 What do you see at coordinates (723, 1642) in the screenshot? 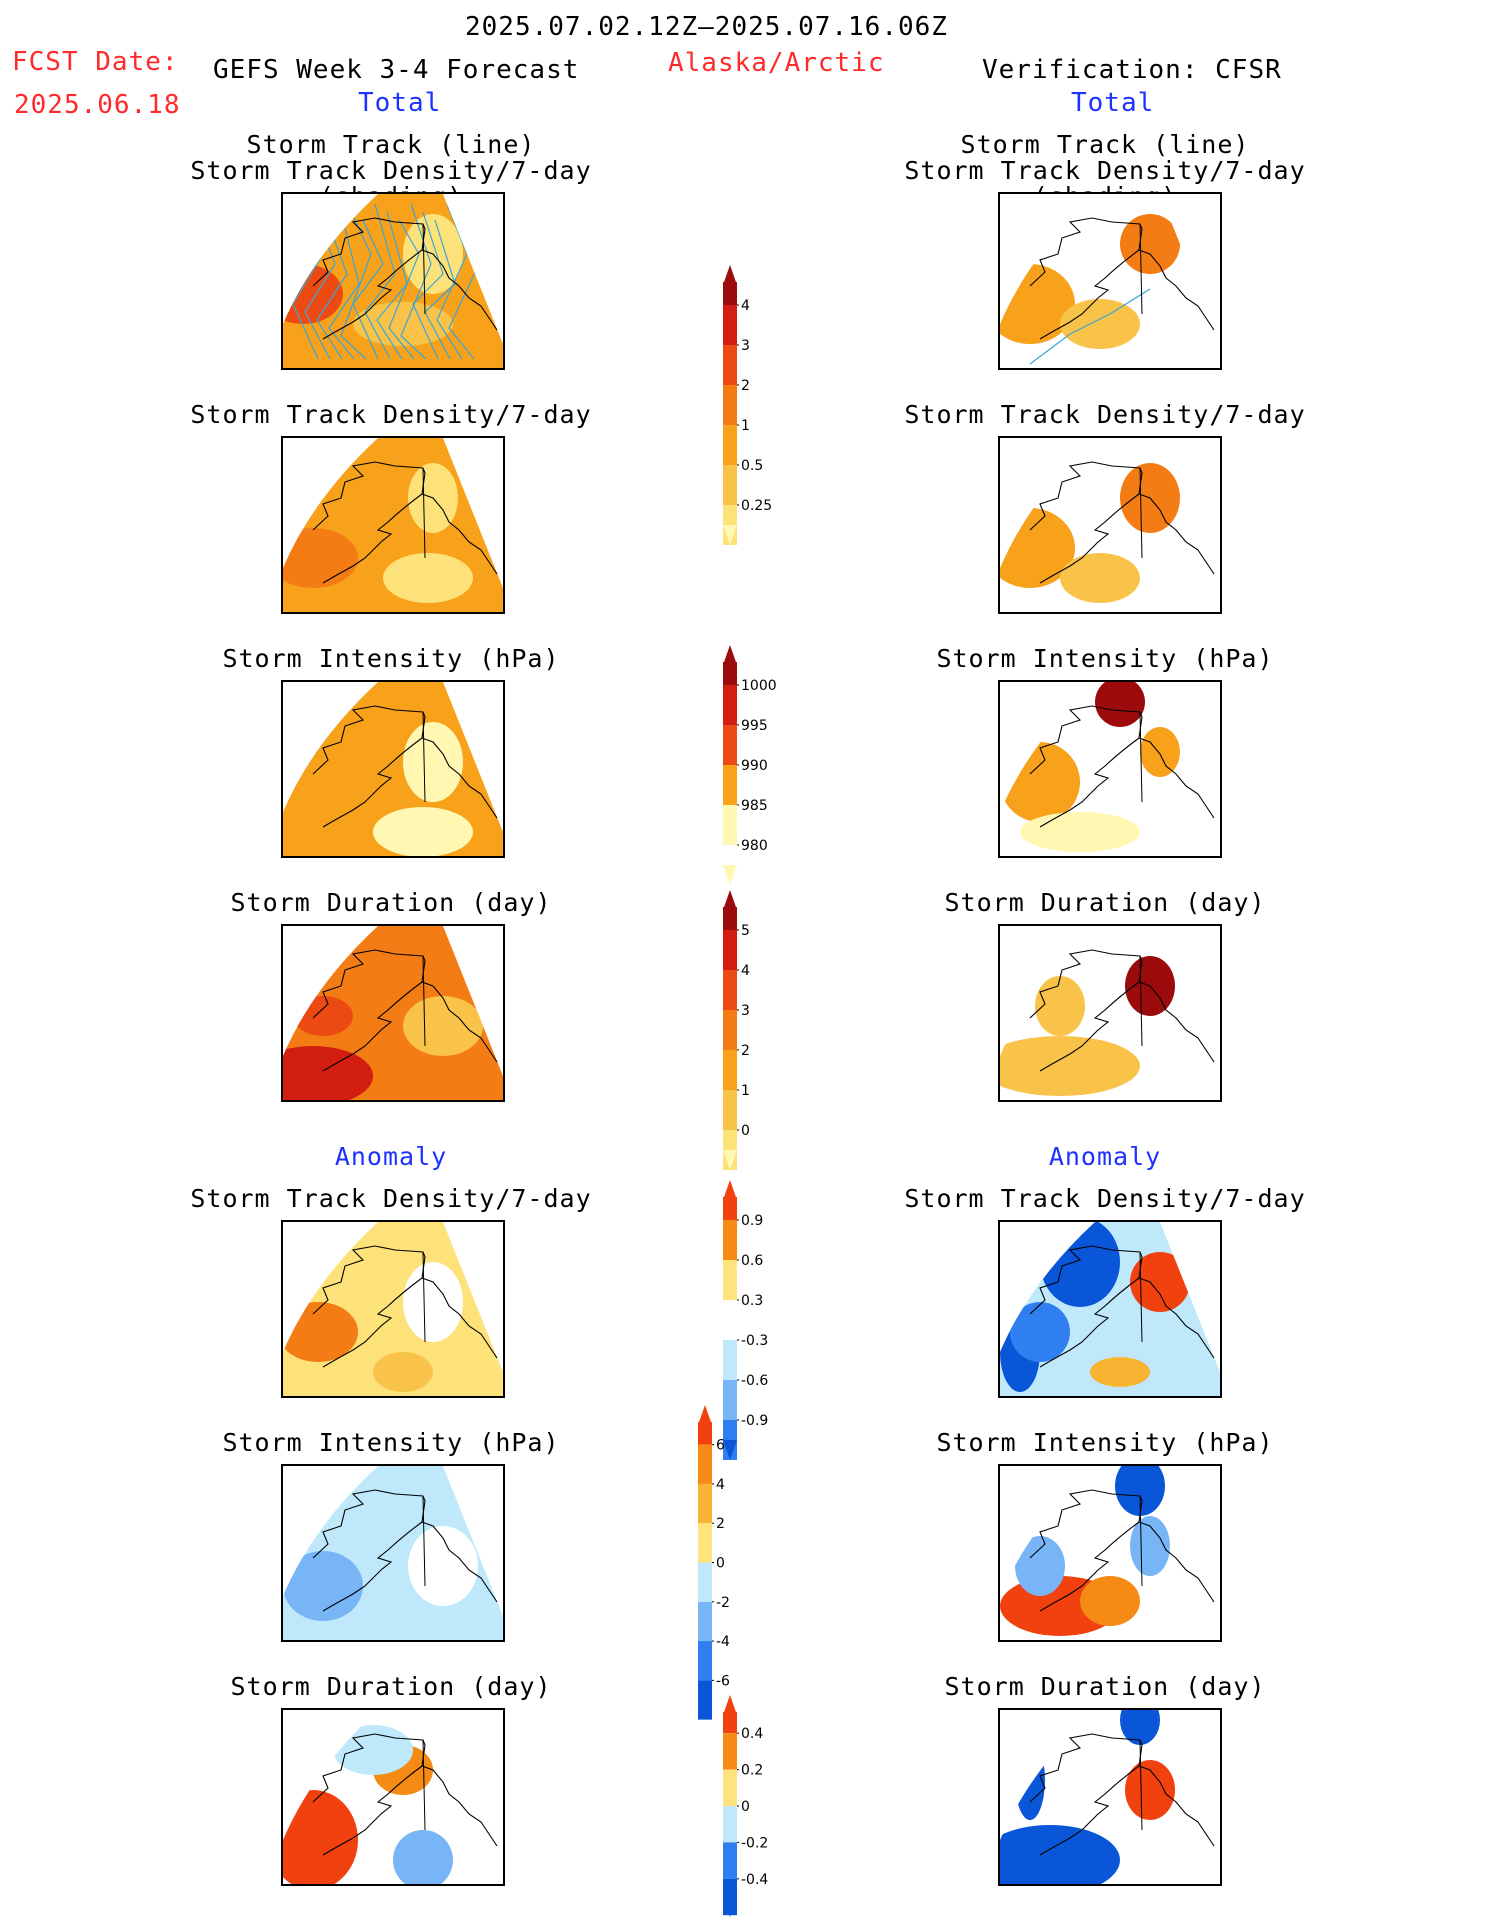
I see `colorbar-tick-label: -4` at bounding box center [723, 1642].